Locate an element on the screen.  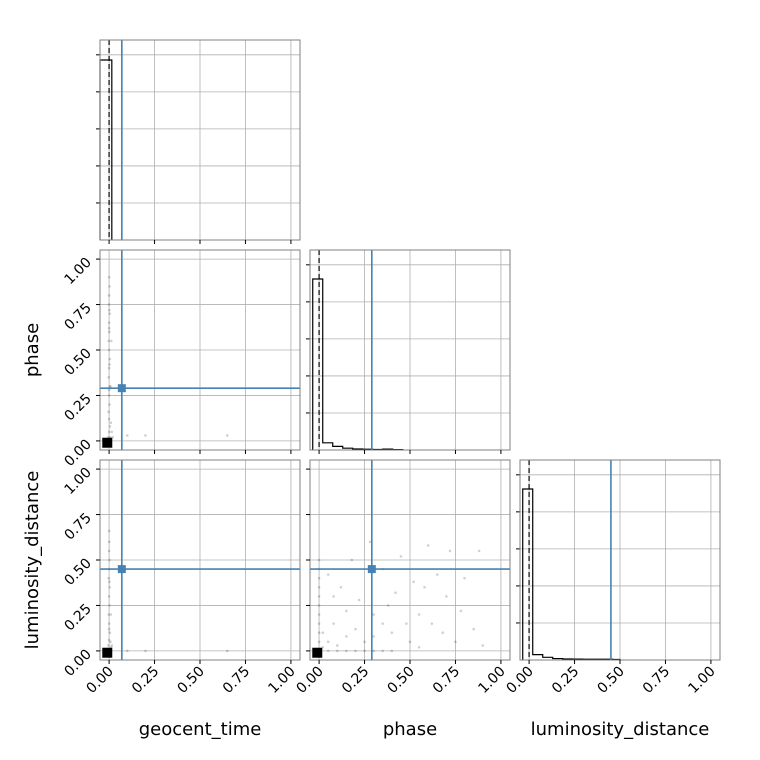
panel-phase-vs-geocent-time is located at coordinates (198, 351).